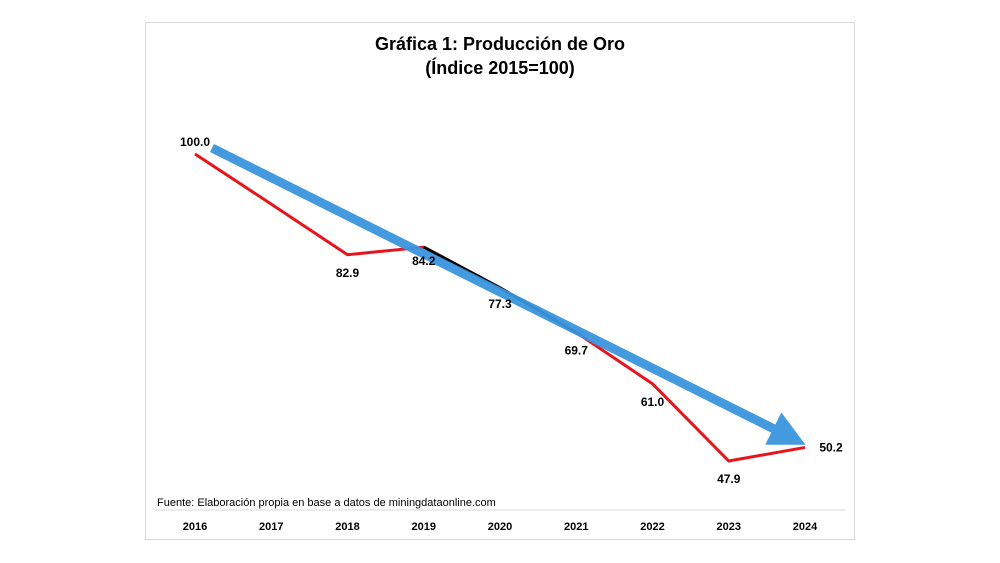 The image size is (1000, 563). Describe the element at coordinates (729, 527) in the screenshot. I see `x-tick-2023: 2023` at that location.